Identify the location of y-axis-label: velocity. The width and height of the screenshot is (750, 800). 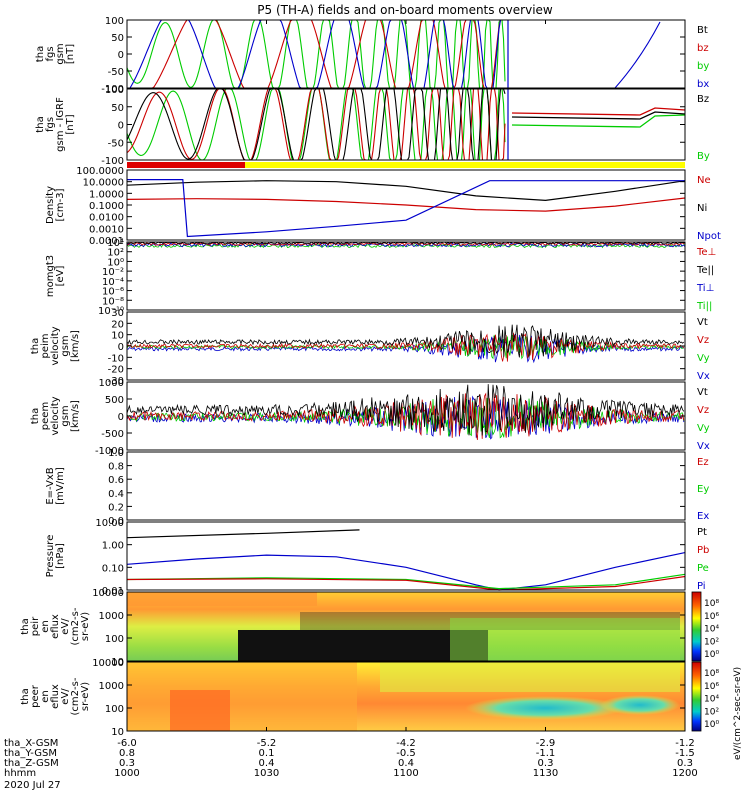
(55, 415).